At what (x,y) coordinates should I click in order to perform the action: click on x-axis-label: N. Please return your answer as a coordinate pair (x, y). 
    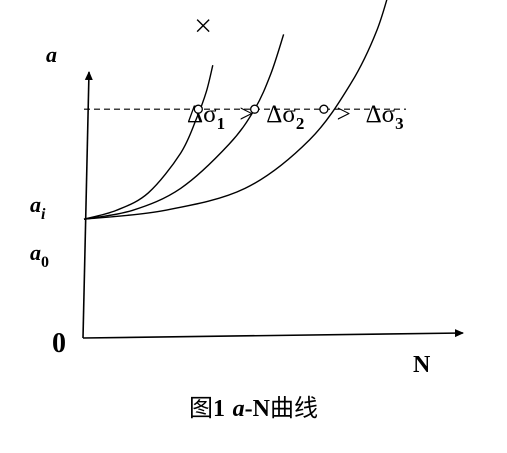
    Looking at the image, I should click on (422, 365).